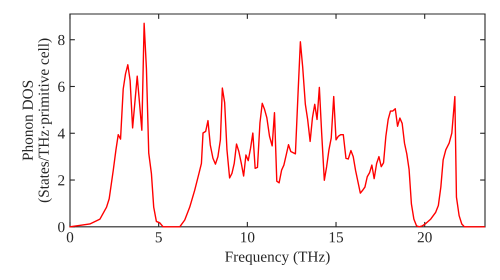 This screenshot has height=280, width=500. What do you see at coordinates (159, 237) in the screenshot?
I see `x-tick-label: 5` at bounding box center [159, 237].